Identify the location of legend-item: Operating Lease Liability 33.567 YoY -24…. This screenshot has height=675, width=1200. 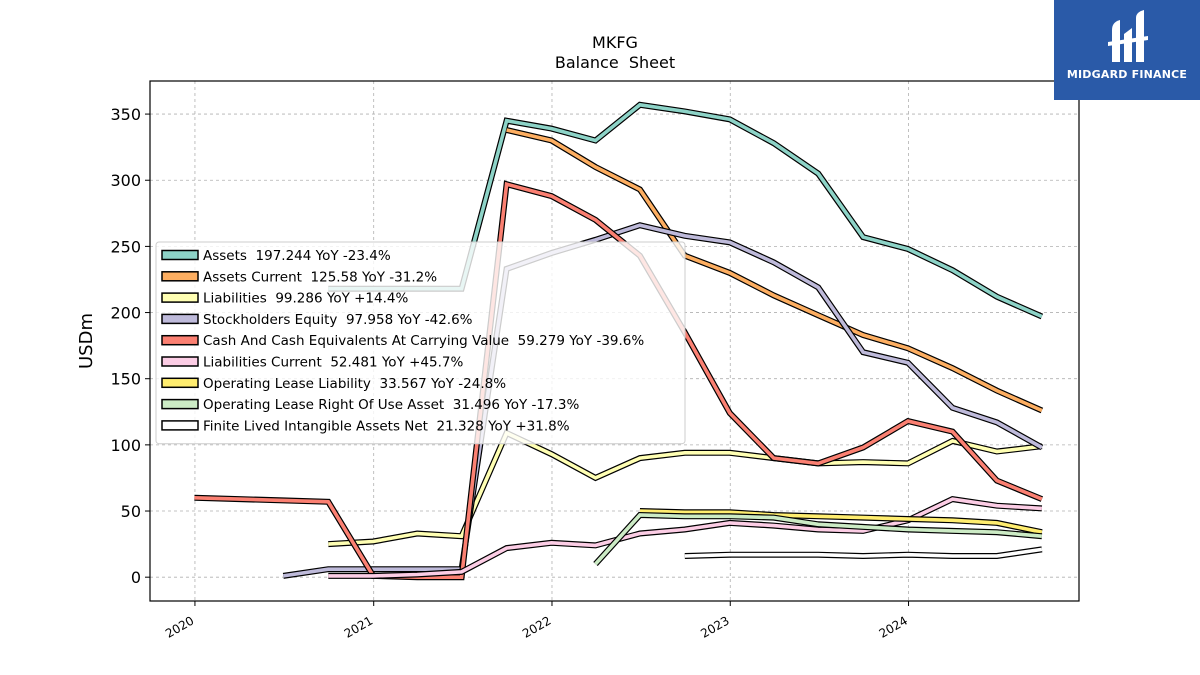
(333, 384).